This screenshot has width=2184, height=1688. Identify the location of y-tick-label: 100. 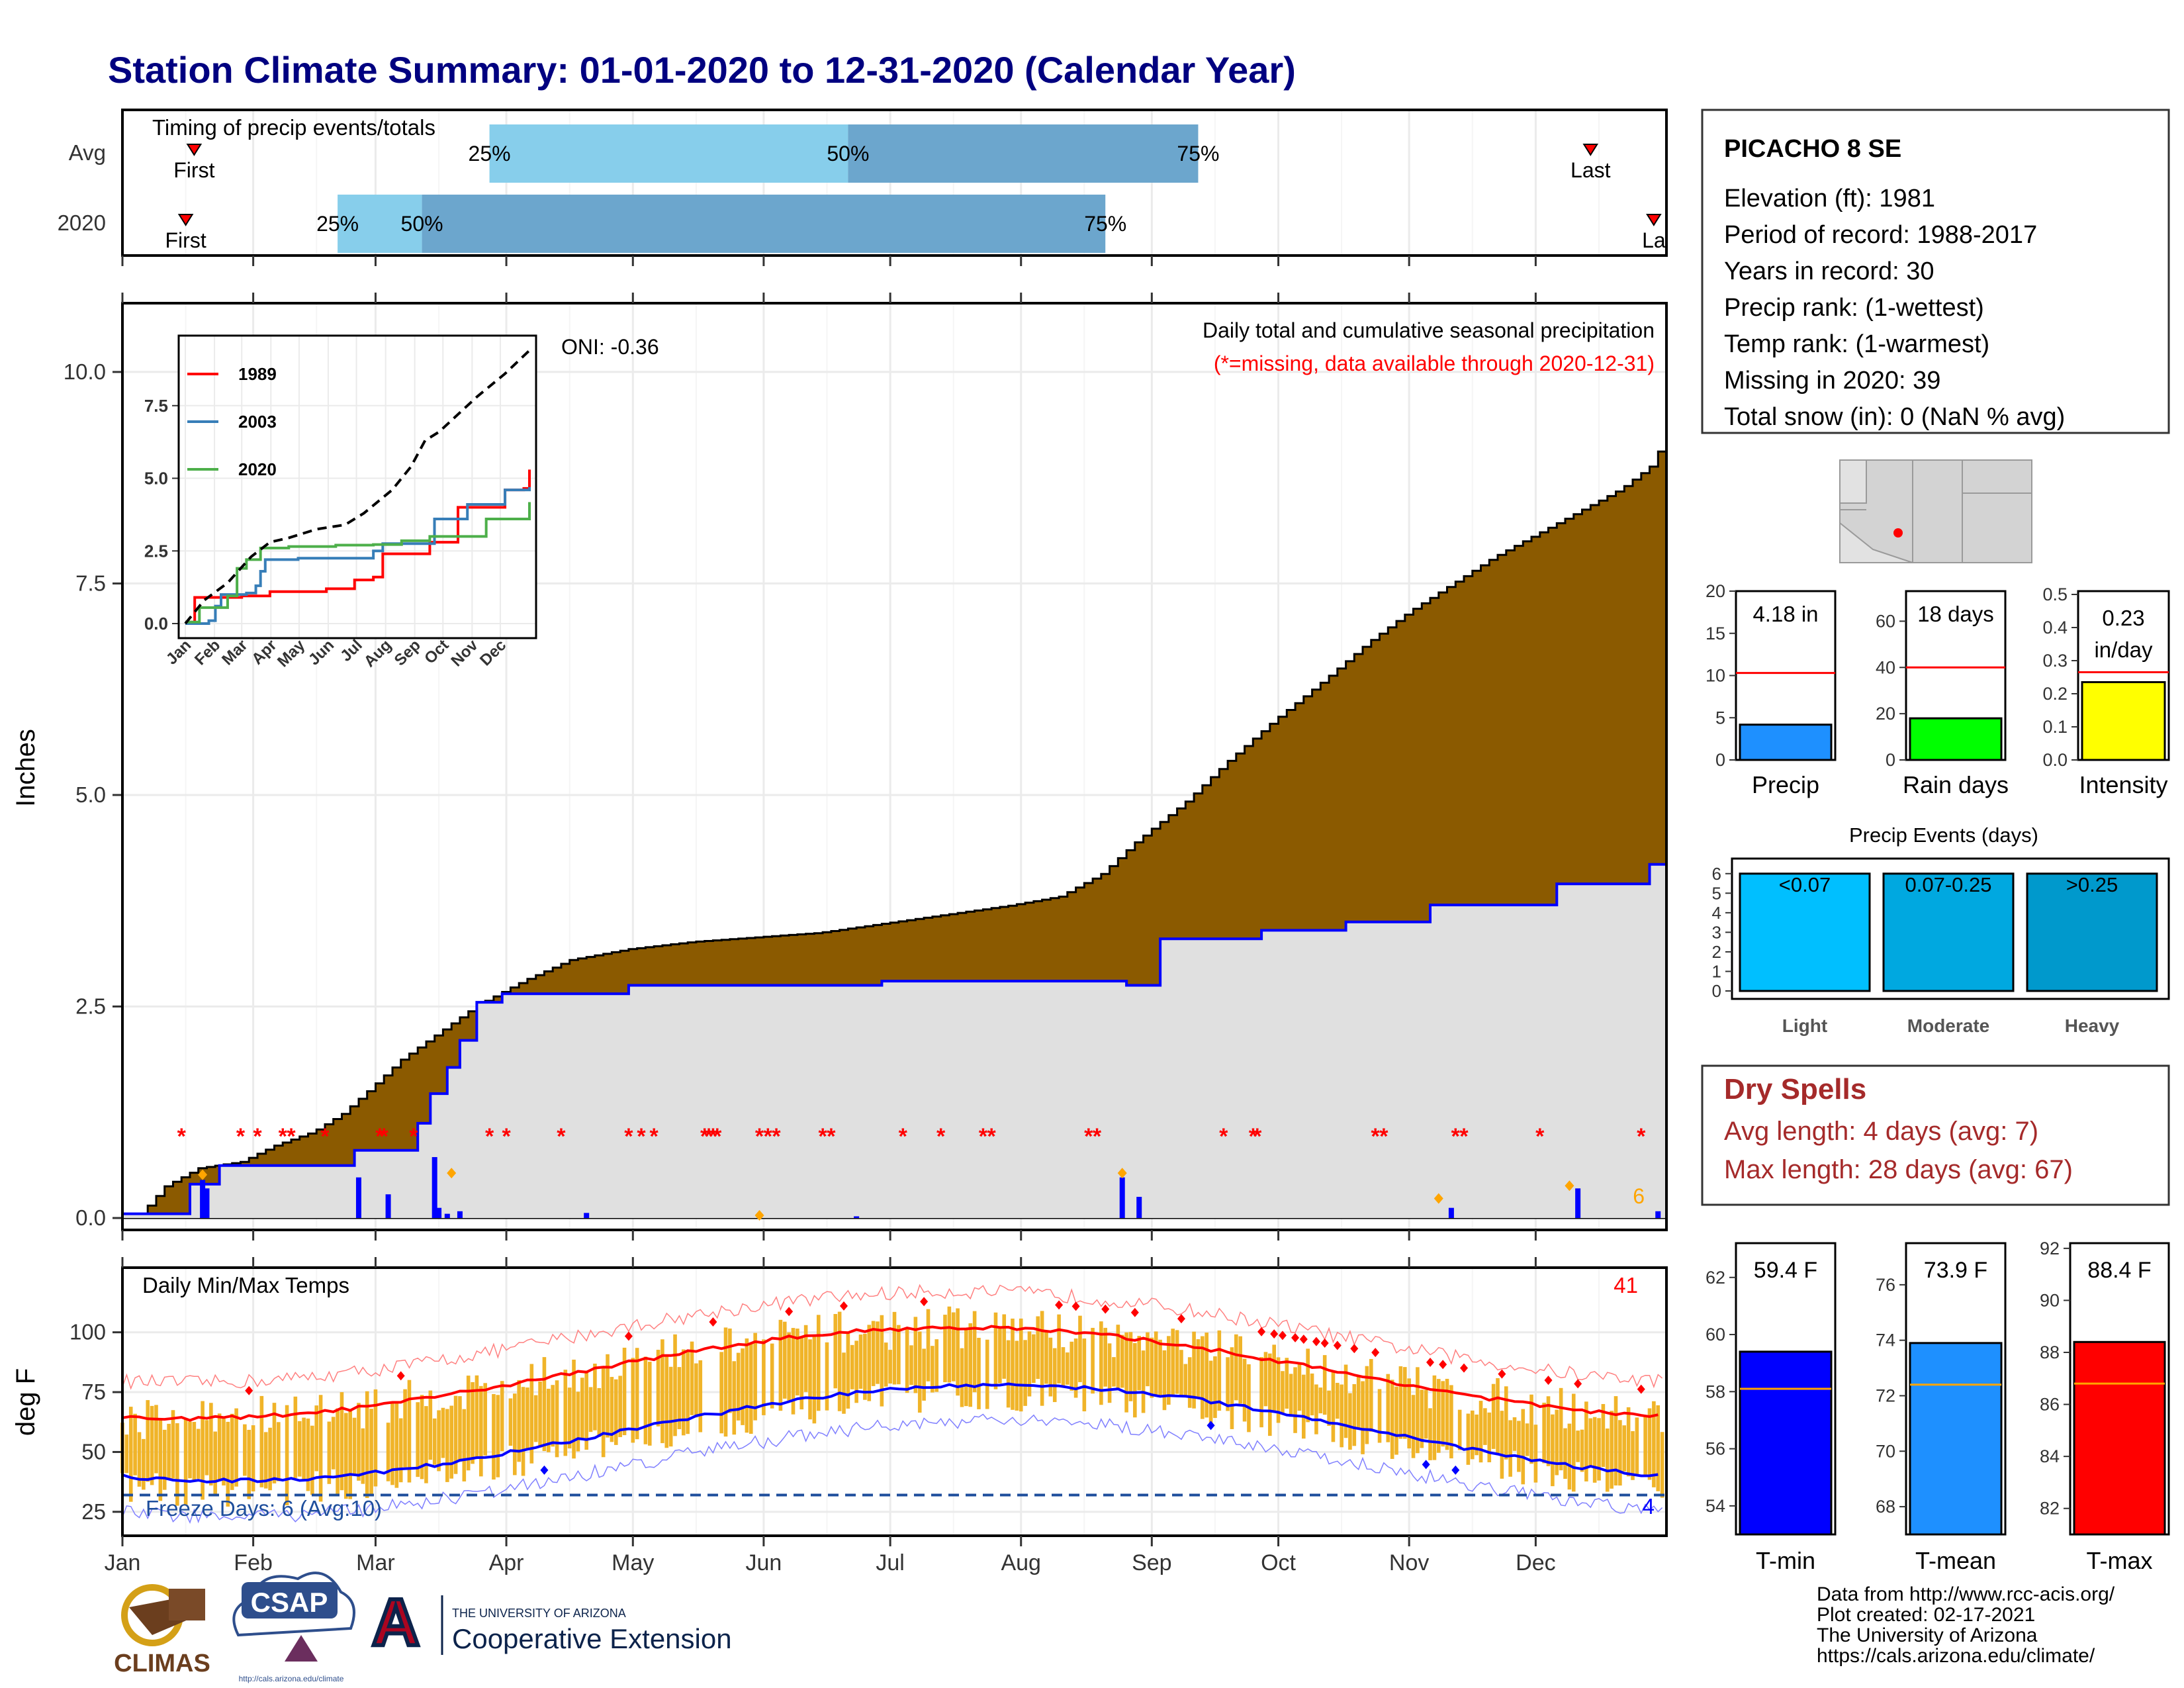
(87, 1332).